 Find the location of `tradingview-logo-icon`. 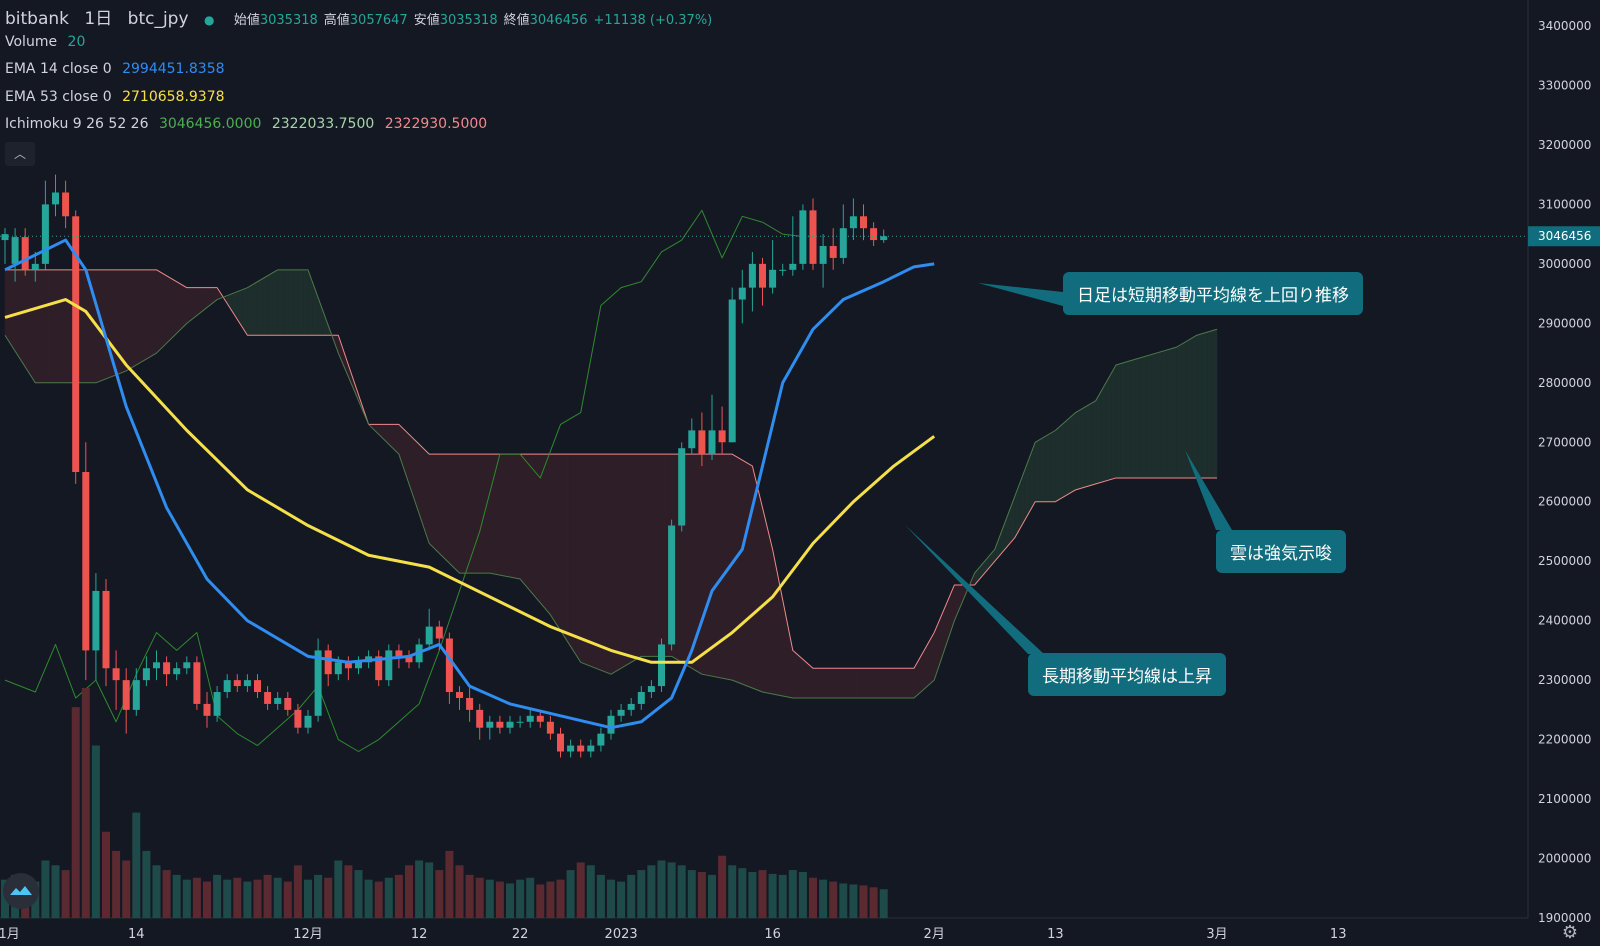

tradingview-logo-icon is located at coordinates (21, 891).